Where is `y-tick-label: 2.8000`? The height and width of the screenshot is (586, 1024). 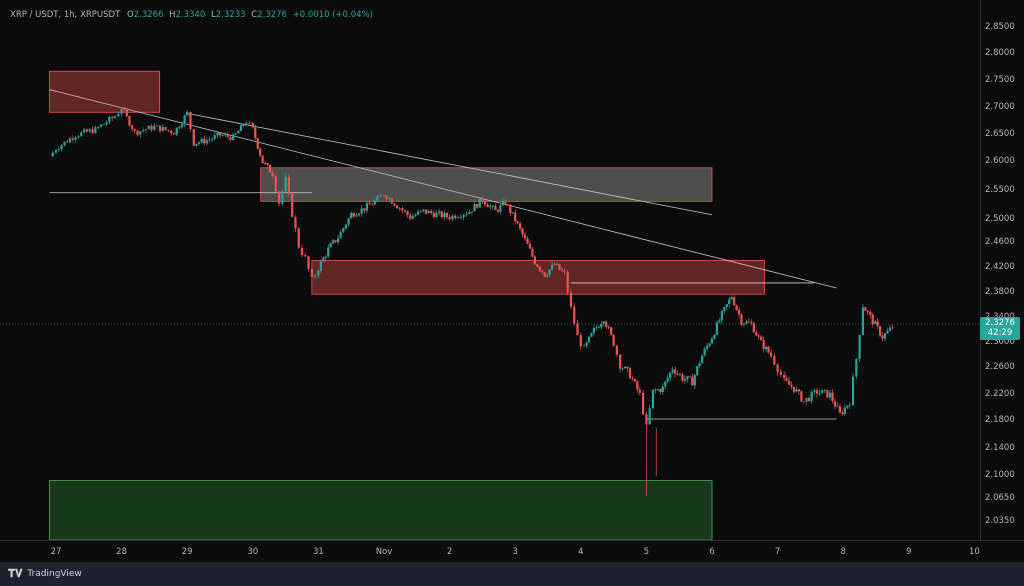 y-tick-label: 2.8000 is located at coordinates (1000, 53).